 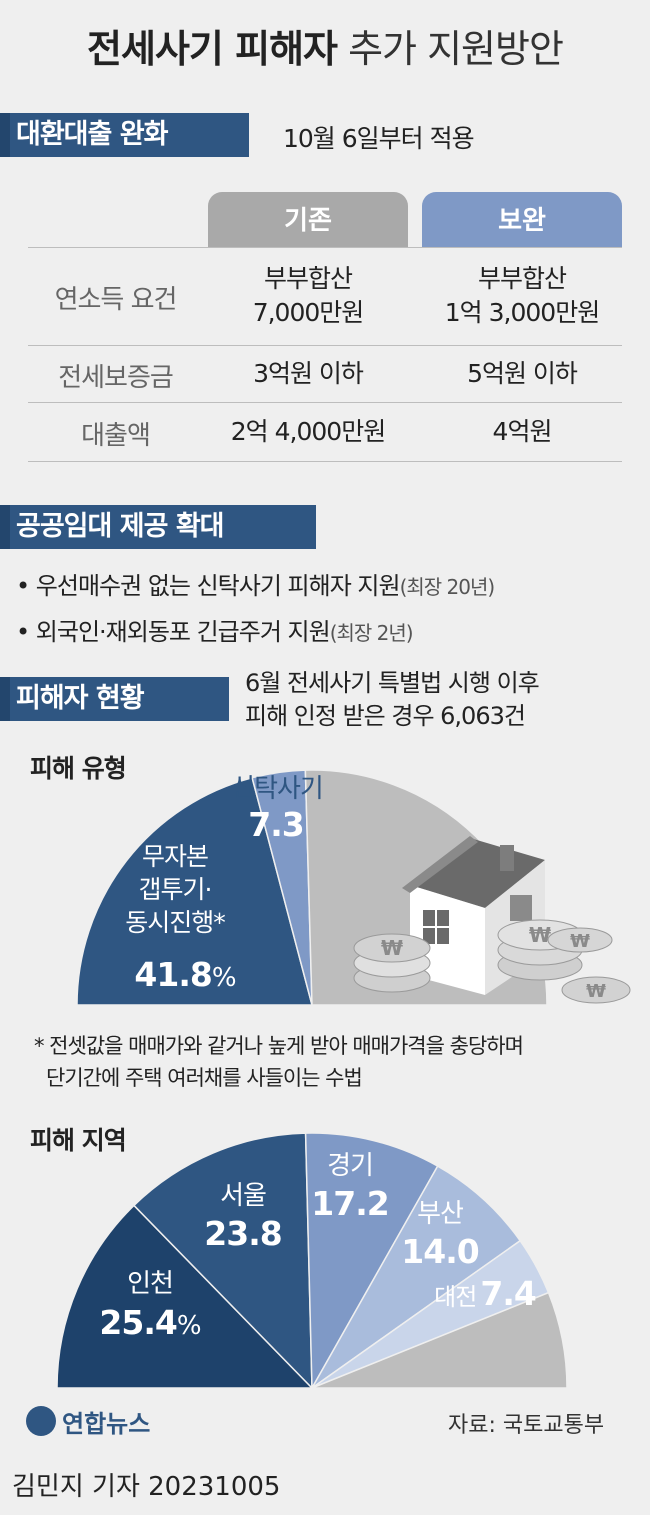 I want to click on type-label-gap: 무자본 갭투기· 동시진행*, so click(x=175, y=889).